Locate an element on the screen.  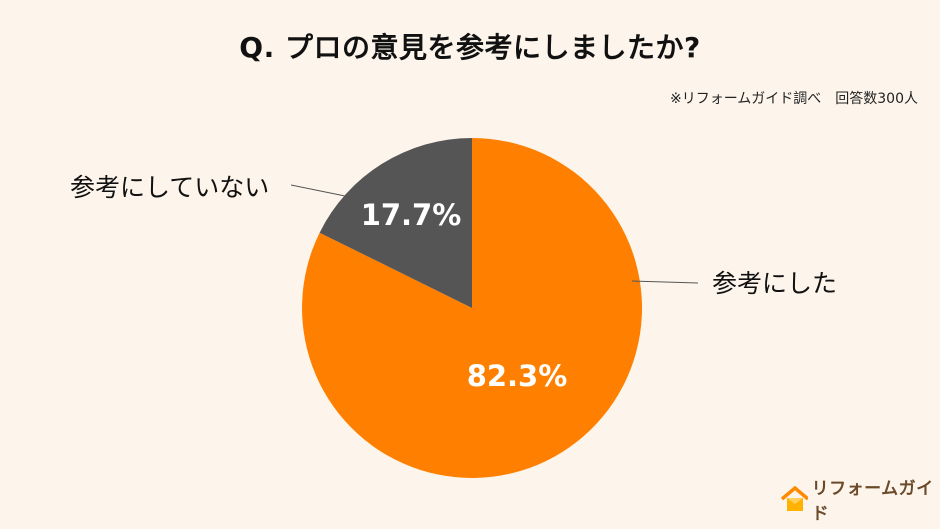
slice-did-not is located at coordinates (395, 223).